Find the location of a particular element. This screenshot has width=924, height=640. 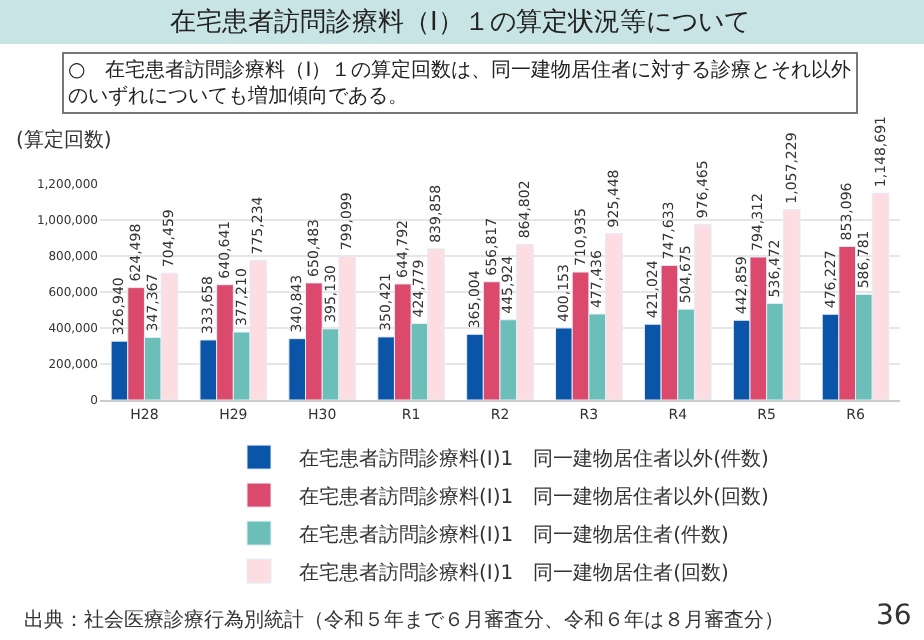

legend-label: 在宅患者訪問診療料(Ⅰ)1 同一建物居住者(回数) is located at coordinates (514, 572).